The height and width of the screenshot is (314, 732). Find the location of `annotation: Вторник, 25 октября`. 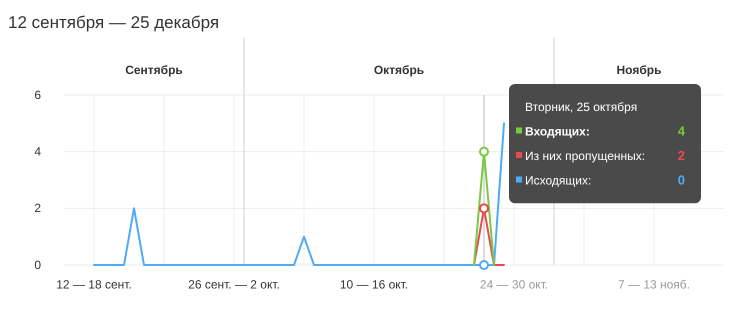

annotation: Вторник, 25 октября is located at coordinates (581, 107).